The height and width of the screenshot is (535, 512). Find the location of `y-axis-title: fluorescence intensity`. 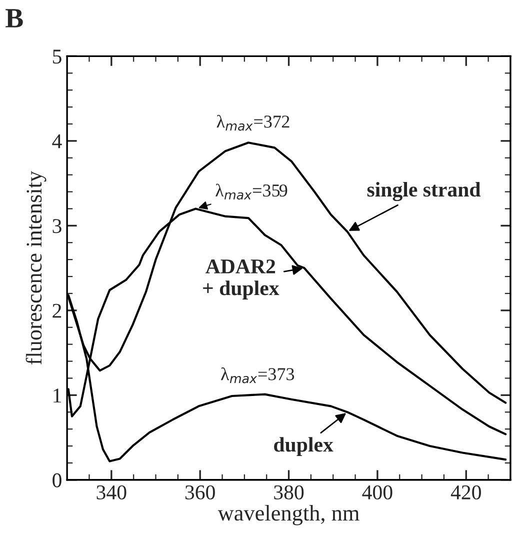

y-axis-title: fluorescence intensity is located at coordinates (36, 267).